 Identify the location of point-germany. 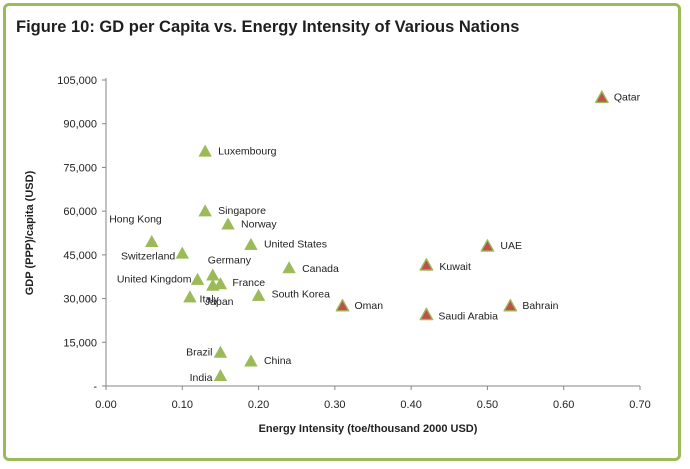
(213, 274).